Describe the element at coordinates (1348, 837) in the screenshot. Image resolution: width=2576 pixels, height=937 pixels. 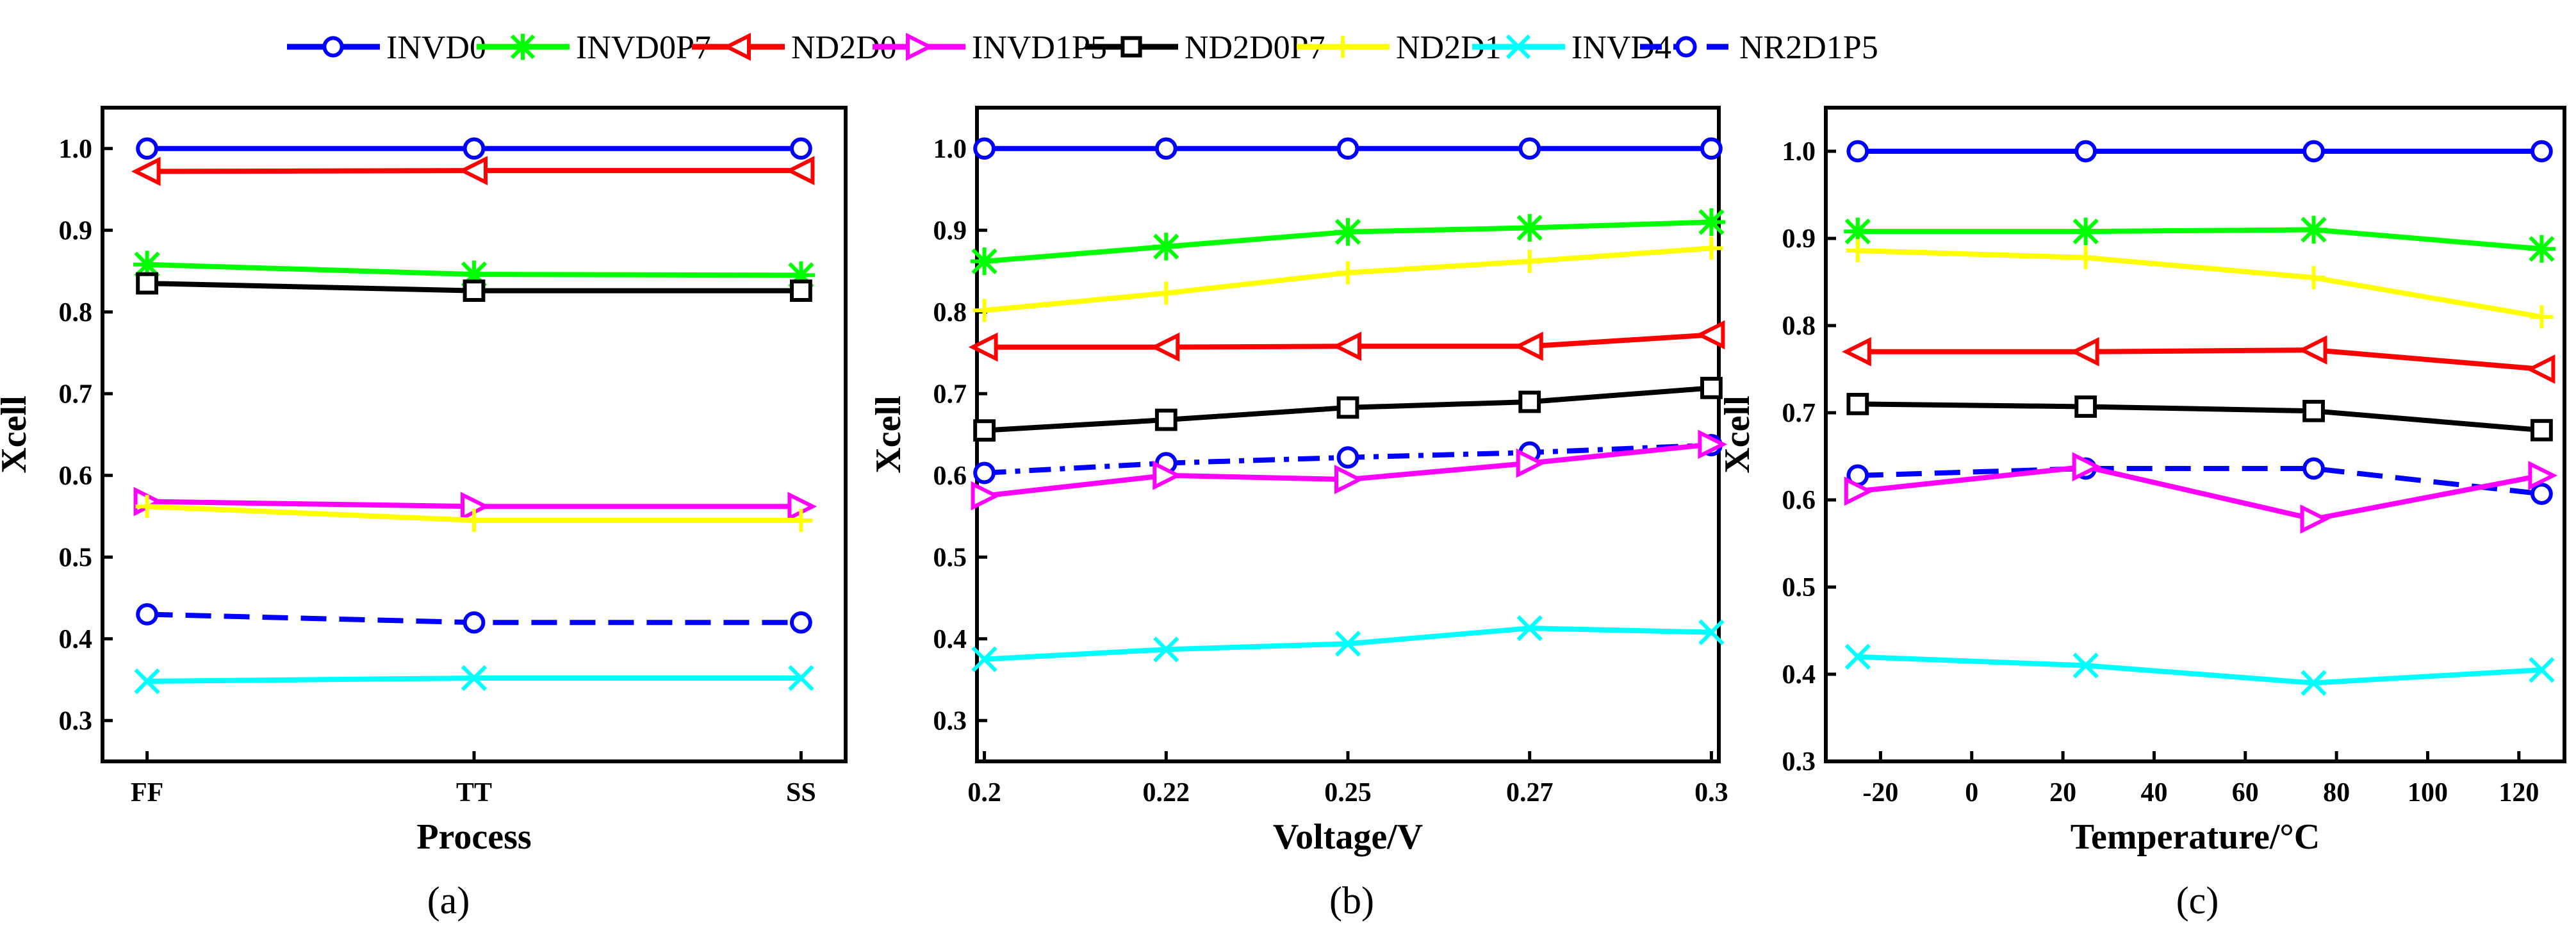
I see `x-axis-title: Voltage/V` at that location.